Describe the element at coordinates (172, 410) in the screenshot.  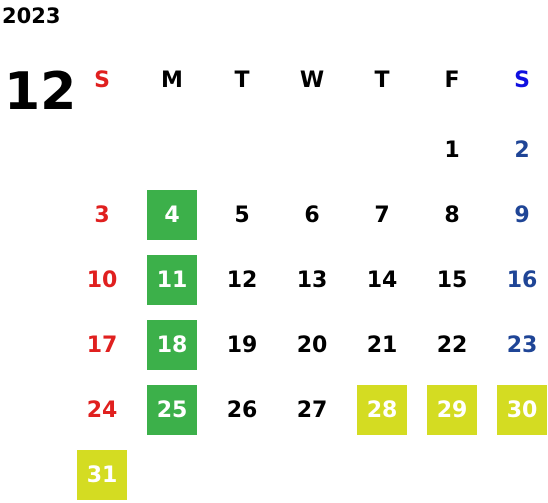
I see `highlighted-day: 25` at that location.